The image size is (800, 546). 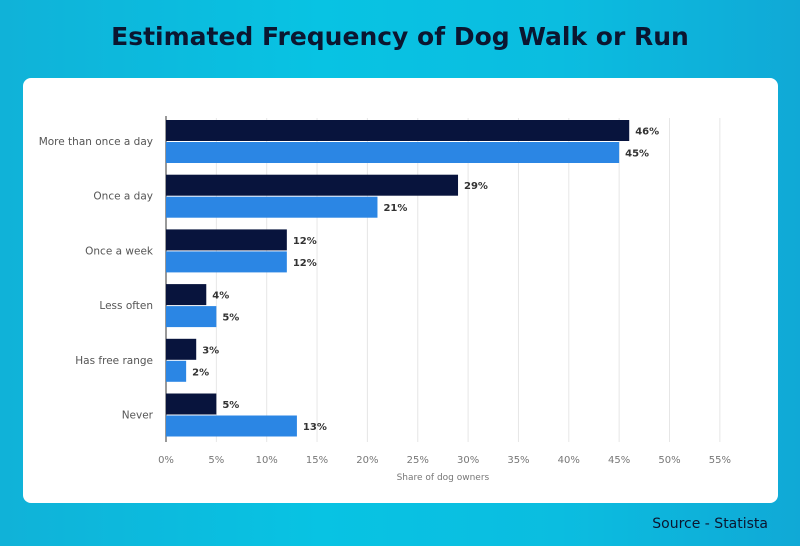 I want to click on x-tick-label: 20%, so click(x=367, y=460).